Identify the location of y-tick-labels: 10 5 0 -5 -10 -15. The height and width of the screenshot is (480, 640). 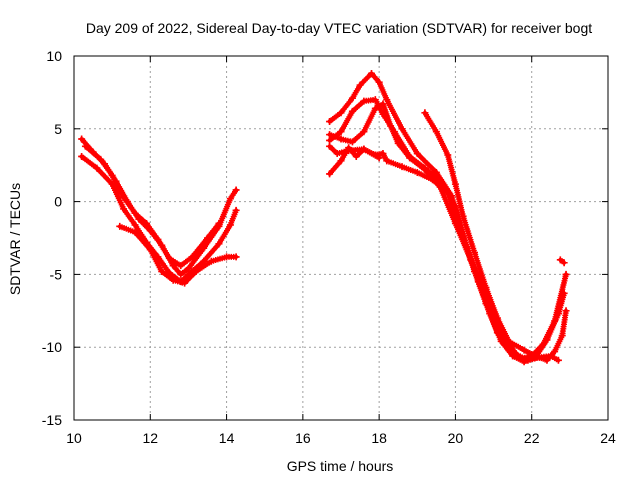
(52, 238).